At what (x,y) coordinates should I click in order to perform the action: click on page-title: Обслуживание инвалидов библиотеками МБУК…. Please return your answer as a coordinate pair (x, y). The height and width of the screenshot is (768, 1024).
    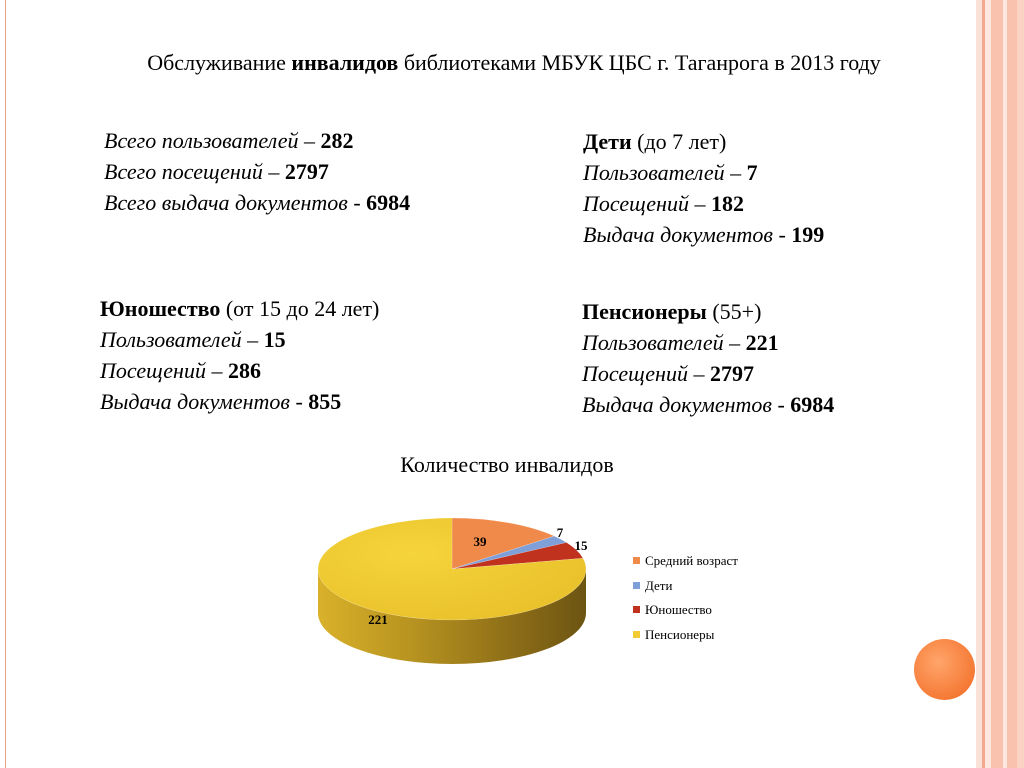
    Looking at the image, I should click on (514, 62).